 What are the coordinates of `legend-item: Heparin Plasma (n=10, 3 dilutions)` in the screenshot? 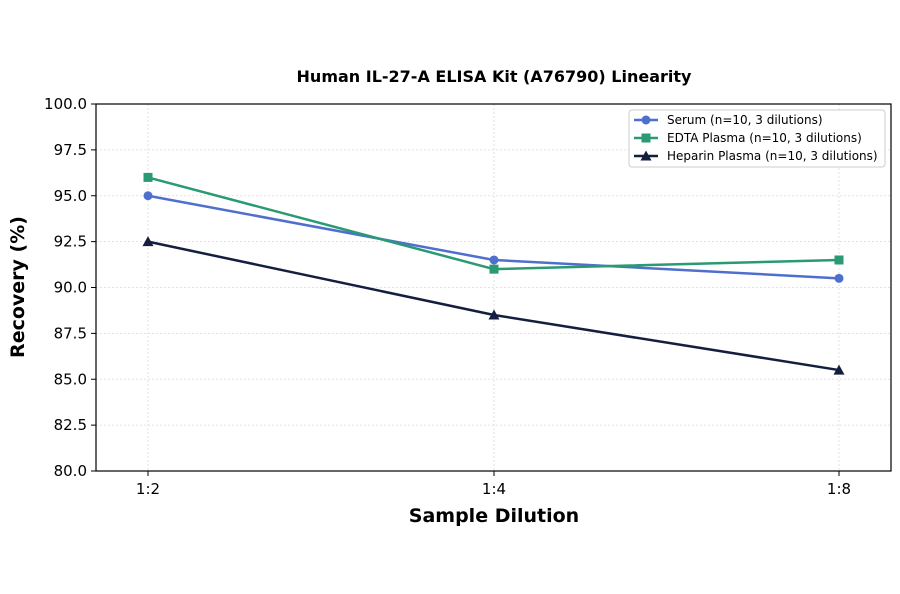 It's located at (756, 156).